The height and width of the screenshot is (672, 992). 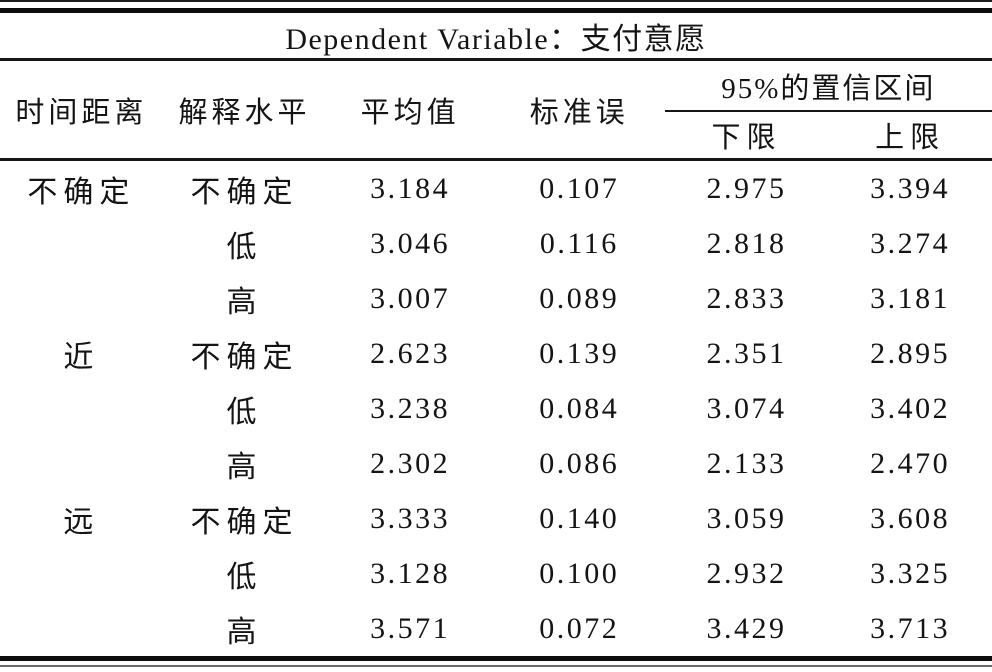 What do you see at coordinates (81, 192) in the screenshot?
I see `cell-time-distance: 不确定` at bounding box center [81, 192].